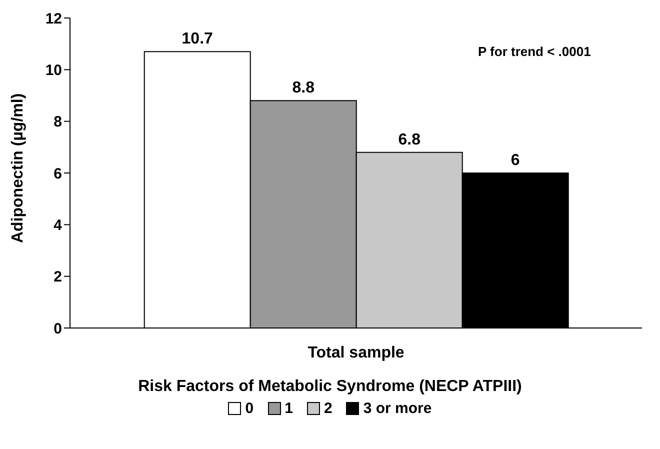 The image size is (660, 449). I want to click on y-tick-label: 8, so click(58, 122).